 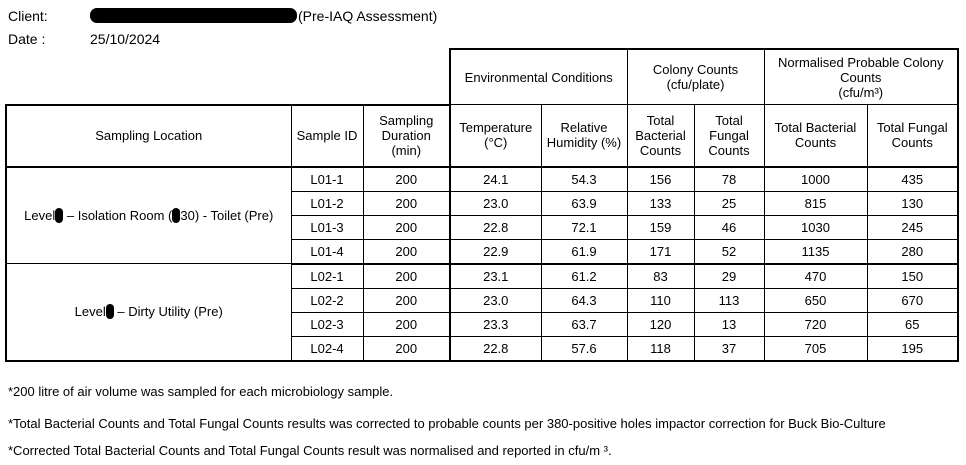 I want to click on humidity-cell: 61.9, so click(x=584, y=251).